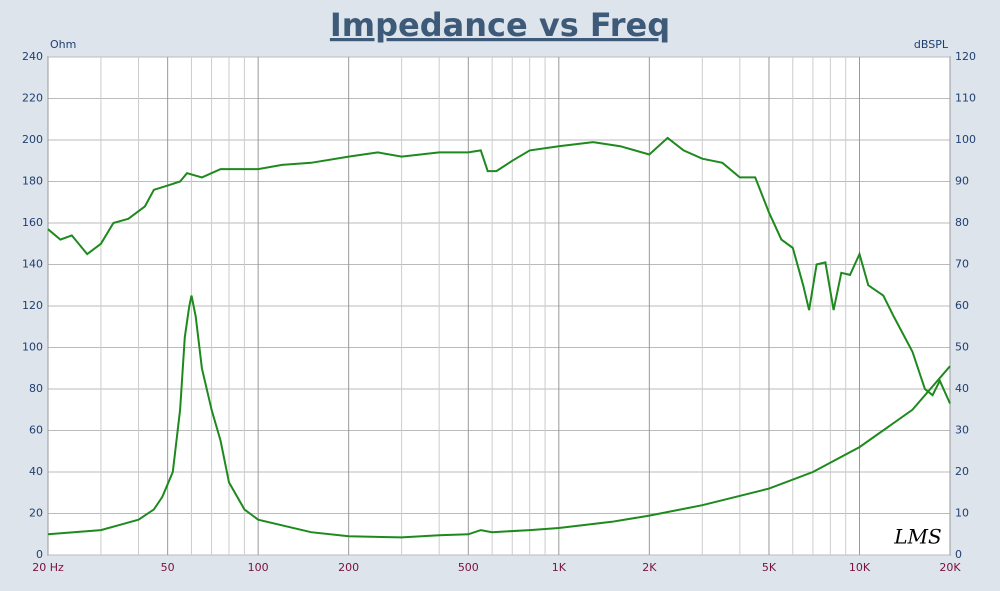 This screenshot has width=1000, height=591. What do you see at coordinates (962, 513) in the screenshot?
I see `y2-tick-label: 10` at bounding box center [962, 513].